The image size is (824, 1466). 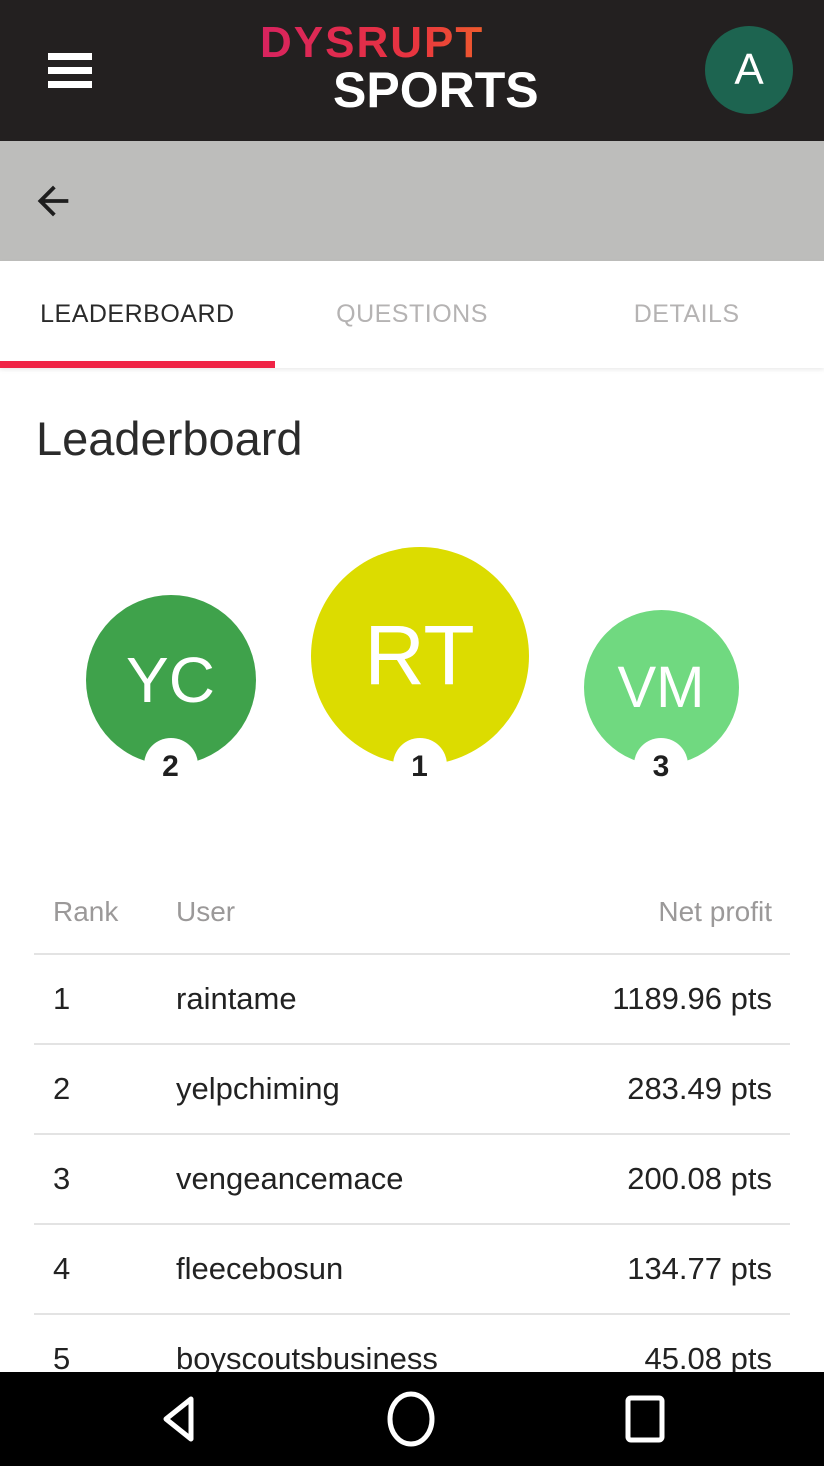 I want to click on podium-rank: 2, so click(x=170, y=766).